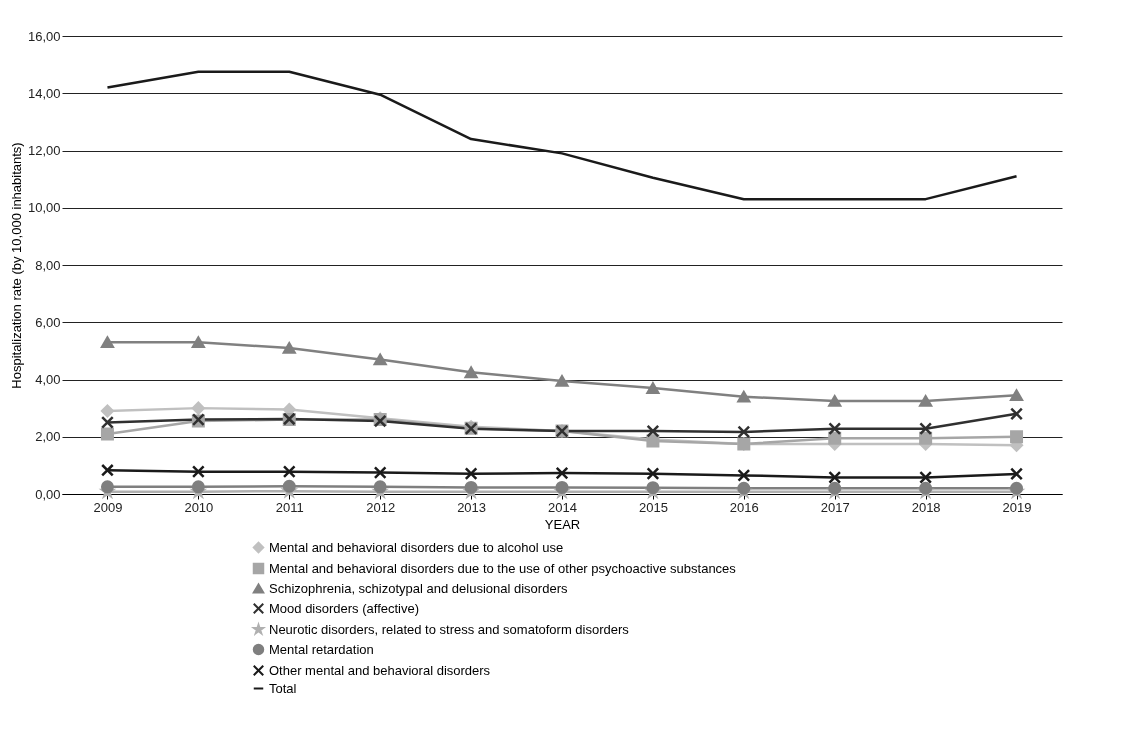 Image resolution: width=1139 pixels, height=739 pixels. I want to click on y-tick-label: 14,00, so click(44, 93).